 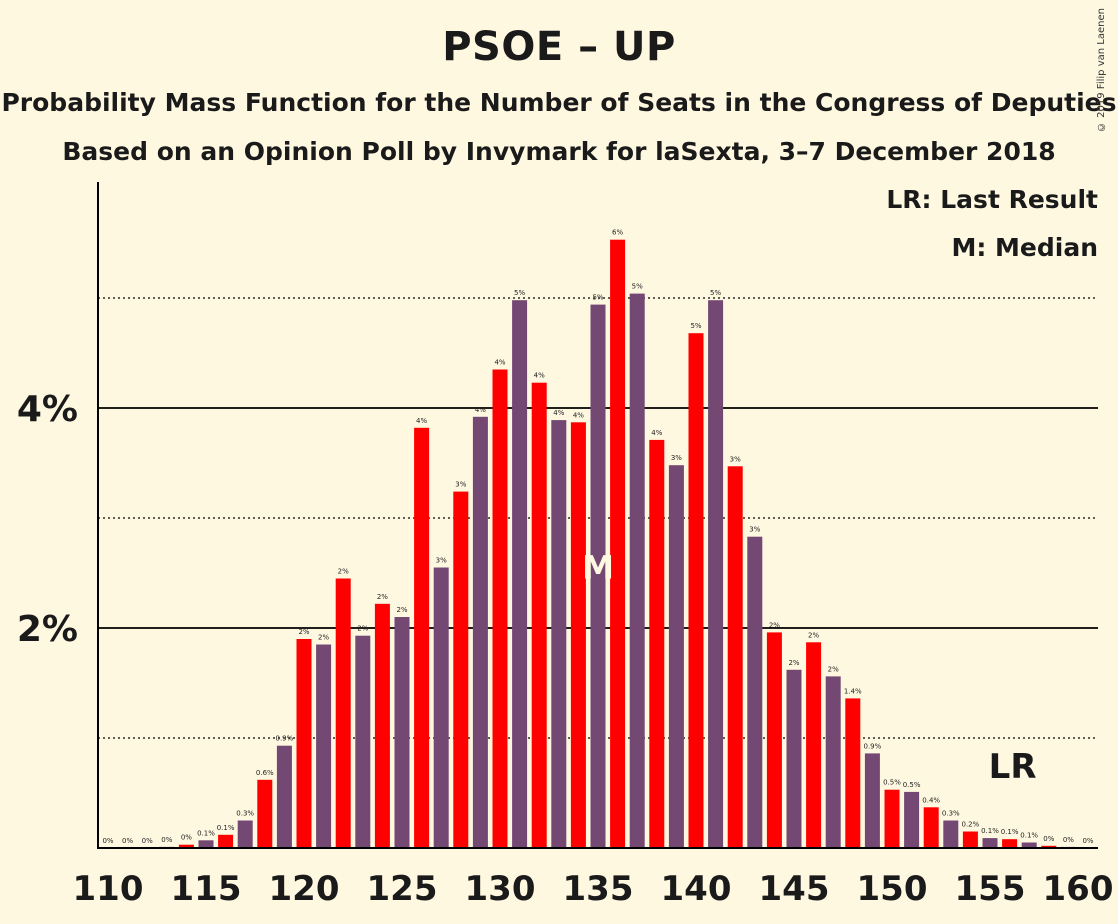 What do you see at coordinates (873, 746) in the screenshot?
I see `data-label-149: 0.9%` at bounding box center [873, 746].